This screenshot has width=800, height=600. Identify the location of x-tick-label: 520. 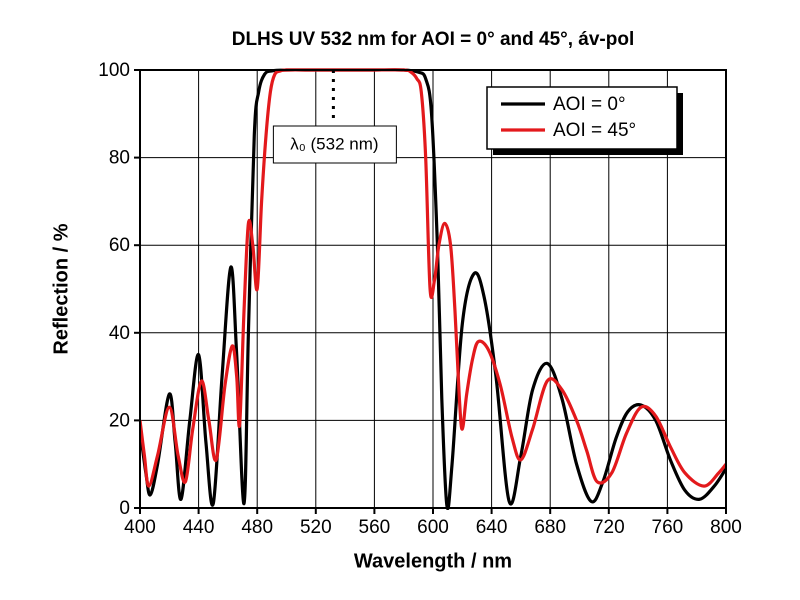
(316, 527).